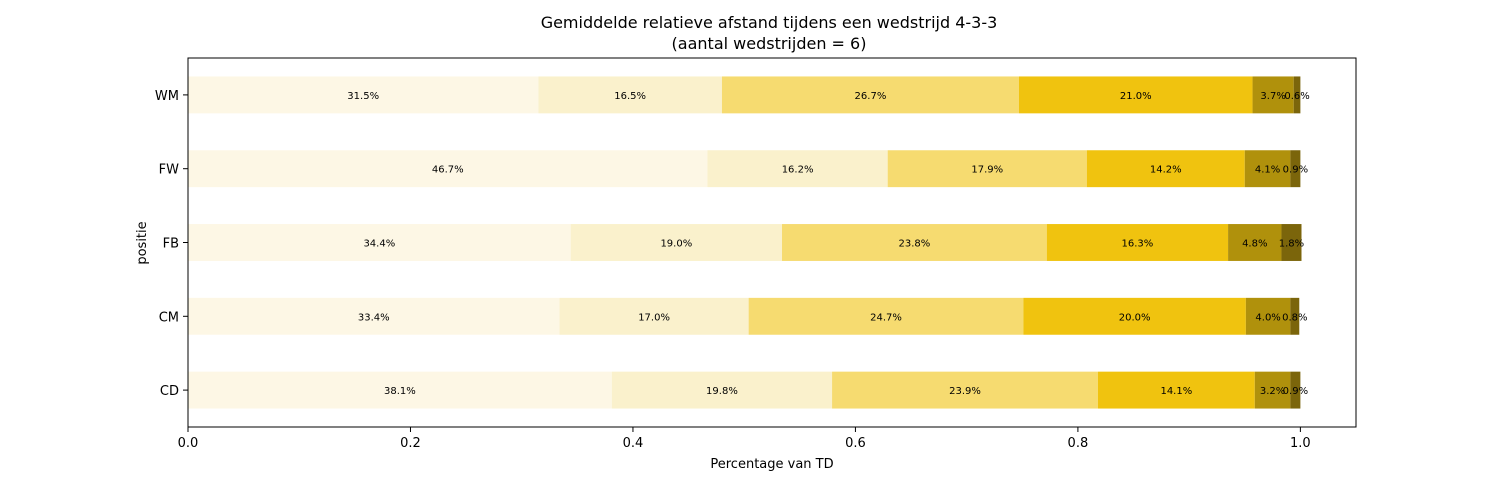  I want to click on x-axis-ticks: 0.0 0.2 0.4 0.6 0.8 1.0, so click(744, 439).